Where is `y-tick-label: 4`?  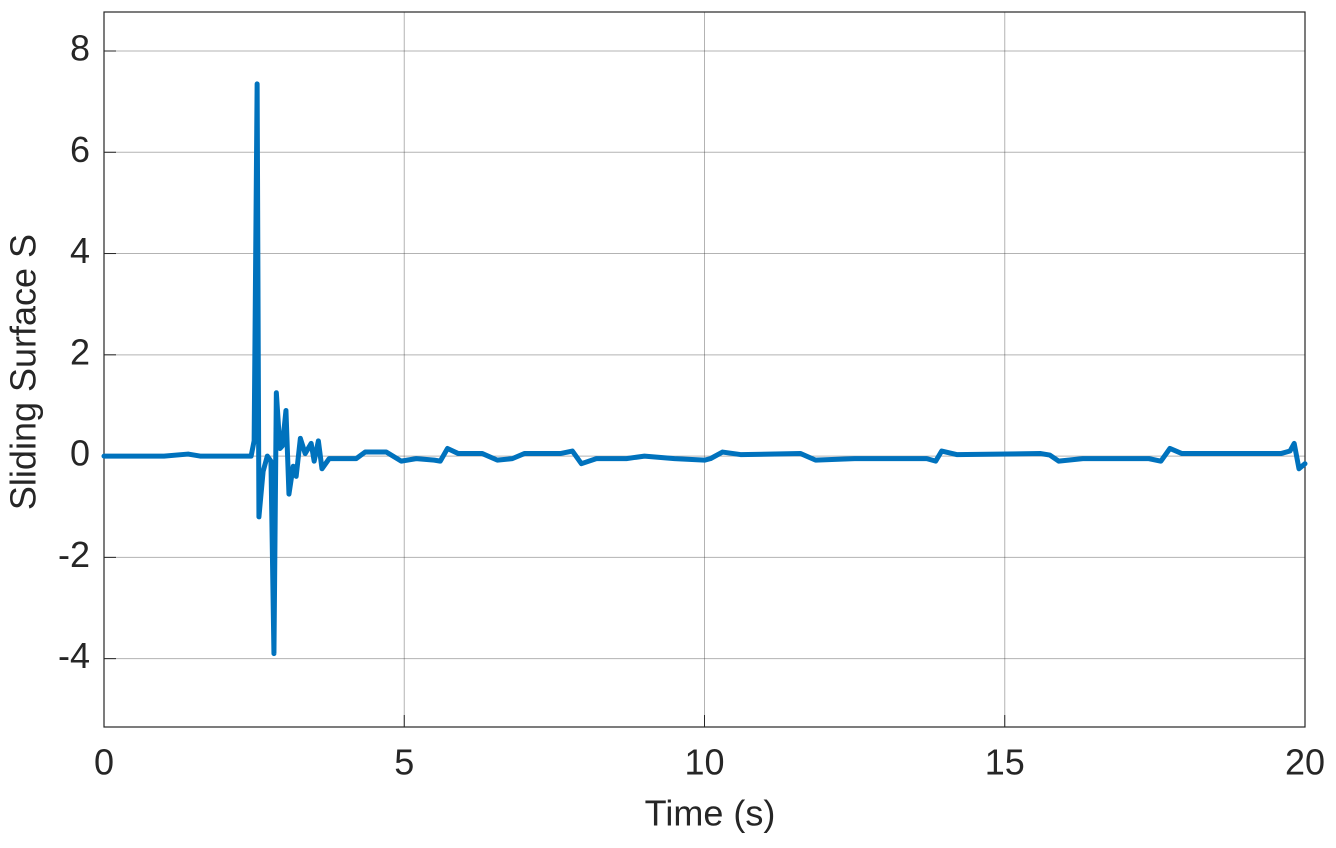
y-tick-label: 4 is located at coordinates (80, 250).